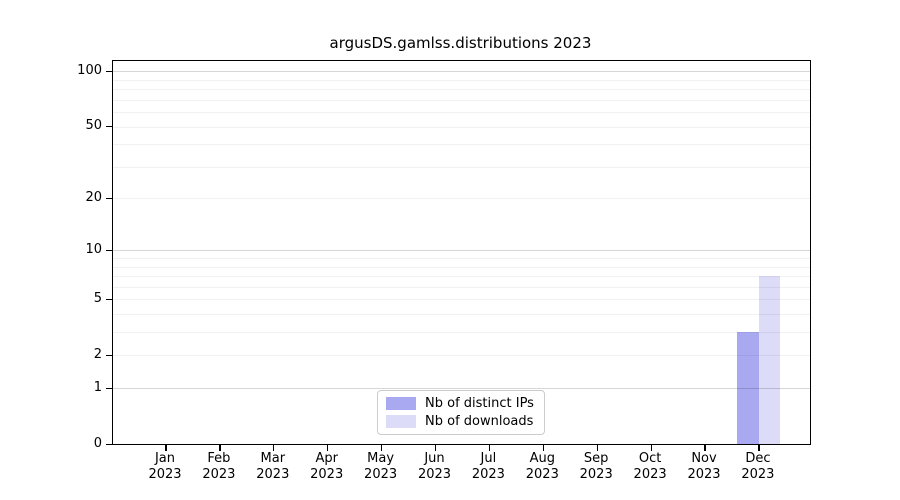 This screenshot has height=500, width=900. Describe the element at coordinates (97, 443) in the screenshot. I see `y-axis-tick-label: 0` at that location.